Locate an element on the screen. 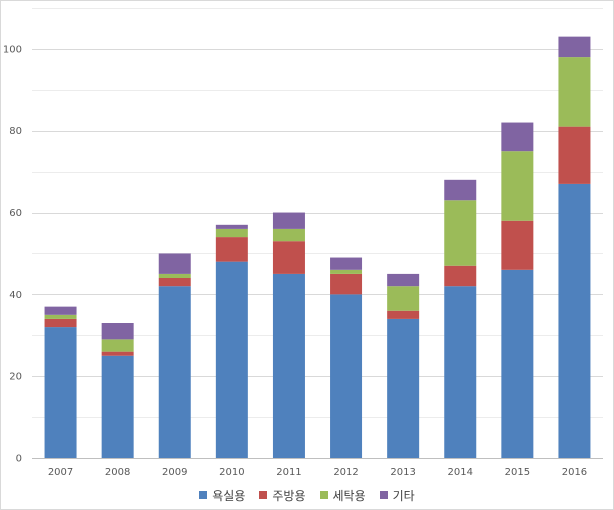 This screenshot has height=510, width=614. y-axis-ticks: 0 20 40 60 80 100 is located at coordinates (12, 254).